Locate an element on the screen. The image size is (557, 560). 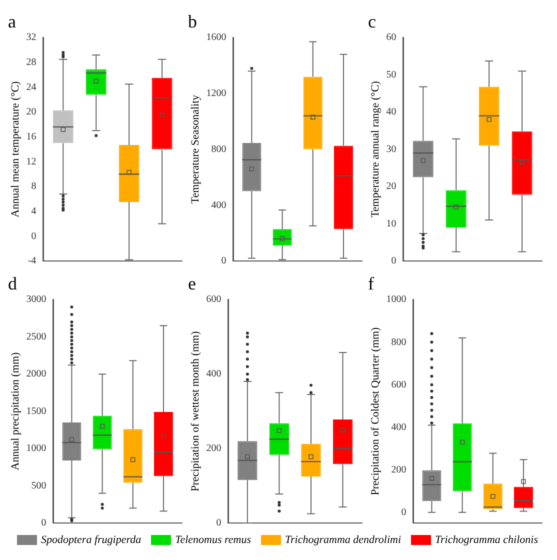
y-tick-label: 4 is located at coordinates (33, 211).